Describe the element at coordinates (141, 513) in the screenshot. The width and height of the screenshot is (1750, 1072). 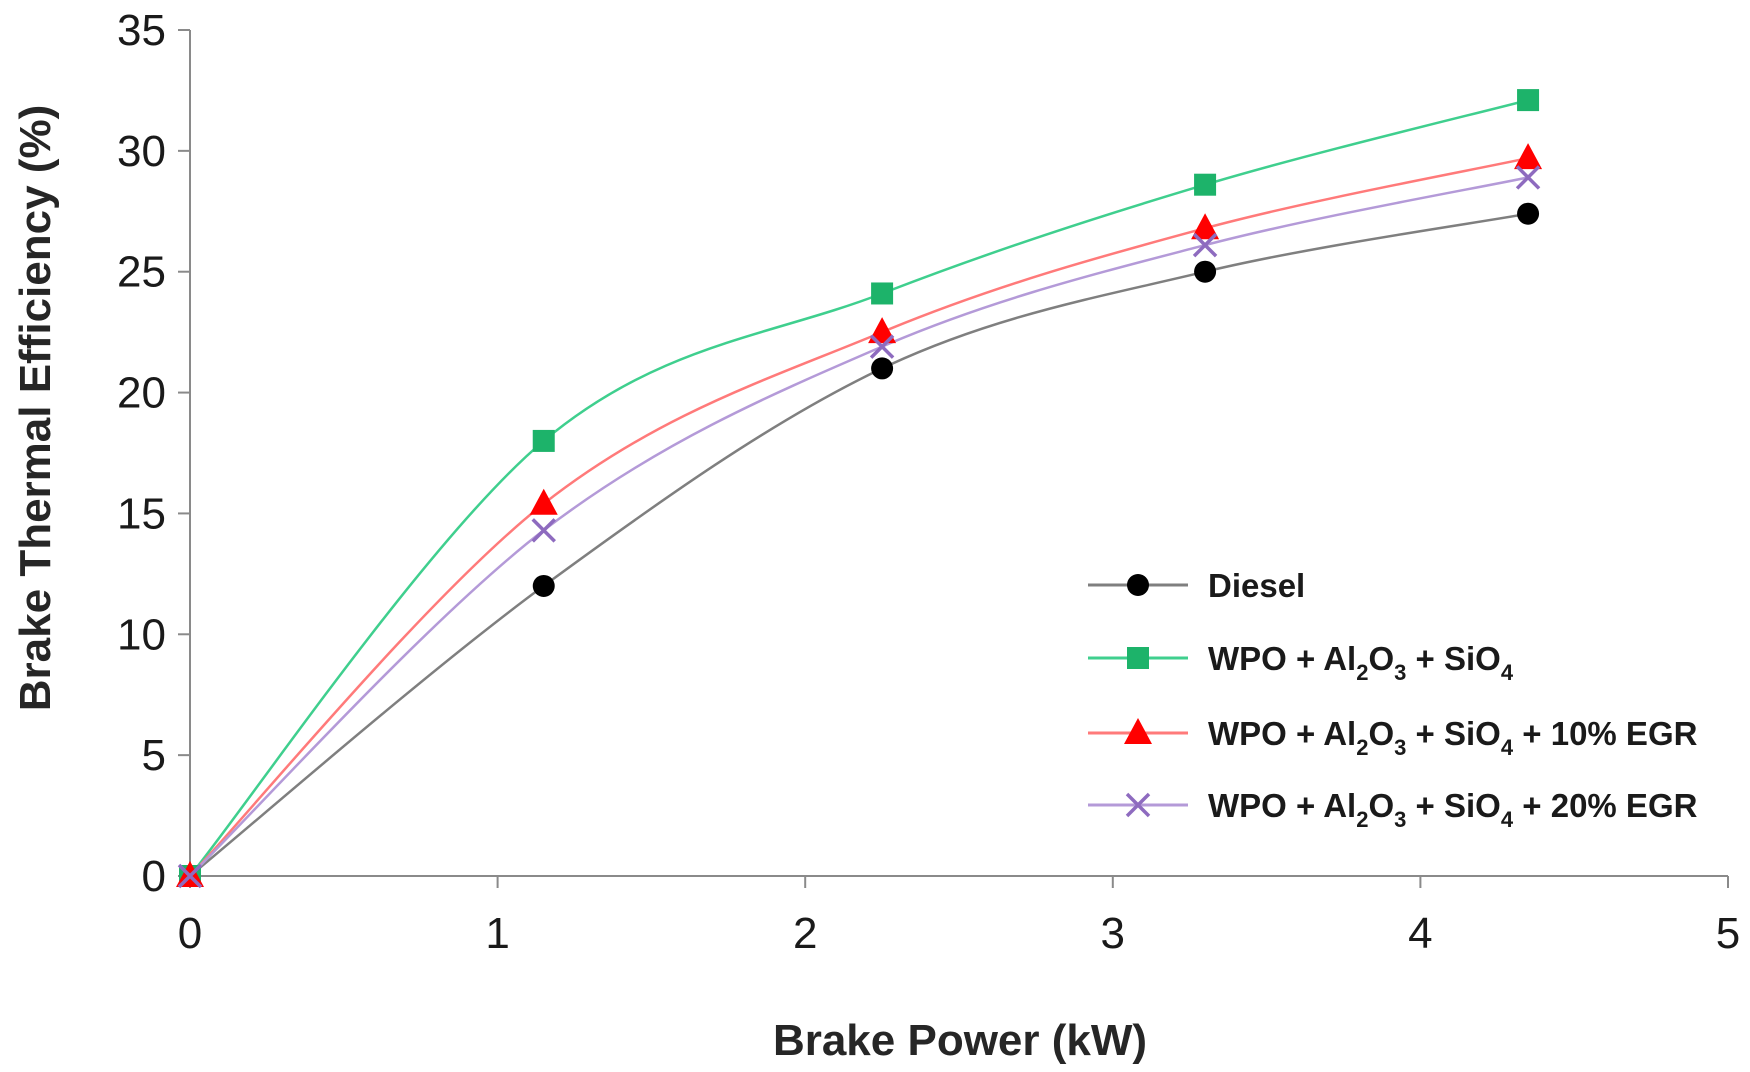
I see `y-tick-label: 15` at that location.